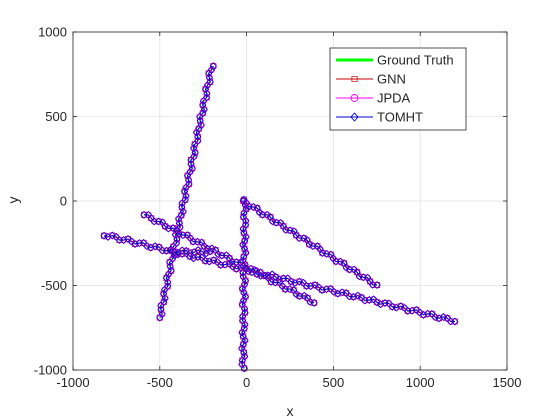 The width and height of the screenshot is (560, 420). What do you see at coordinates (72, 382) in the screenshot?
I see `x-tick-label: -1000` at bounding box center [72, 382].